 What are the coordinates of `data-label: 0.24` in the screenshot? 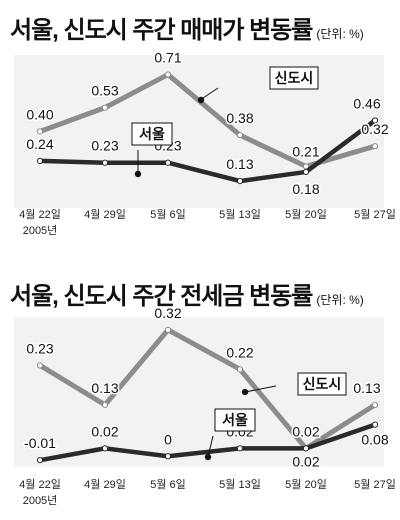 It's located at (39, 144).